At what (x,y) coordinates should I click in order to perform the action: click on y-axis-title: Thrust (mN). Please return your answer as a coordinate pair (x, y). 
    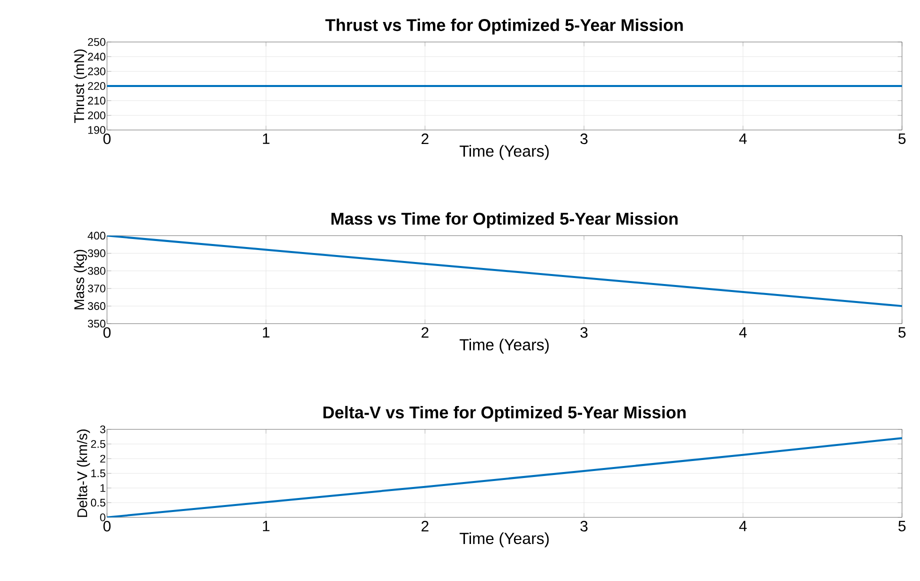
    Looking at the image, I should click on (80, 87).